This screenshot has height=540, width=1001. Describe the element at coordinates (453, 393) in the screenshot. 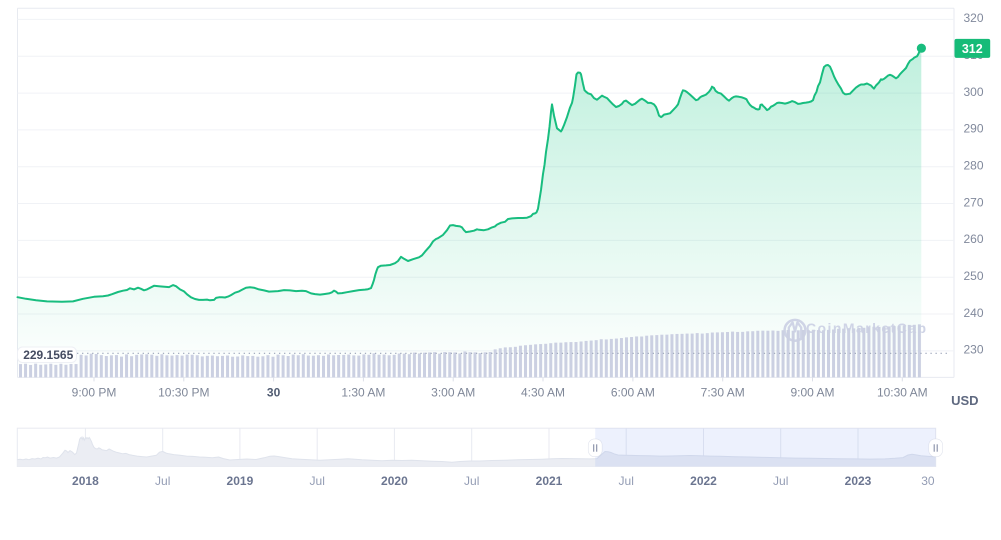

I see `svg-text: 3:00 AM` at that location.